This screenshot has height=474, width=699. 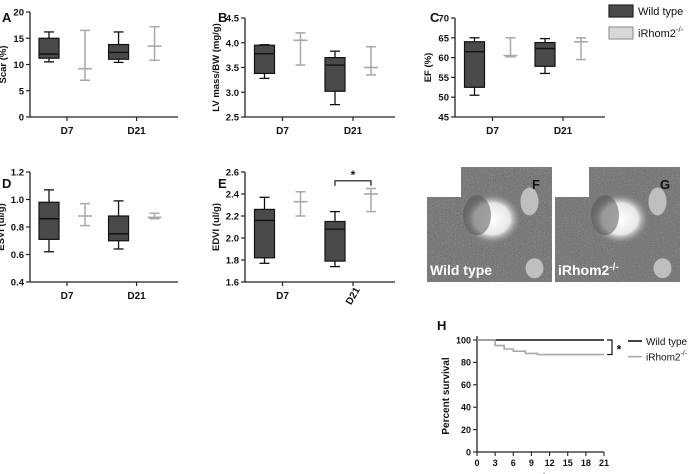 What do you see at coordinates (18, 65) in the screenshot?
I see `y-tick-label: 10` at bounding box center [18, 65].